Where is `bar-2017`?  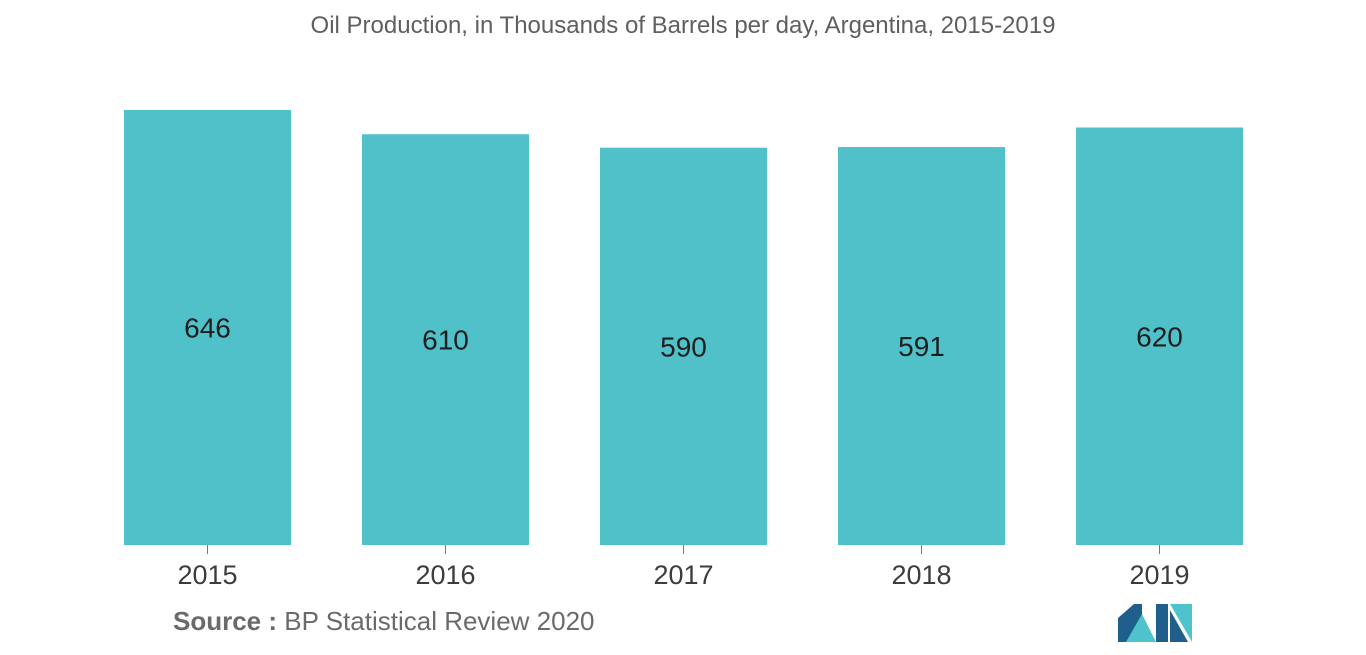 bar-2017 is located at coordinates (683, 346).